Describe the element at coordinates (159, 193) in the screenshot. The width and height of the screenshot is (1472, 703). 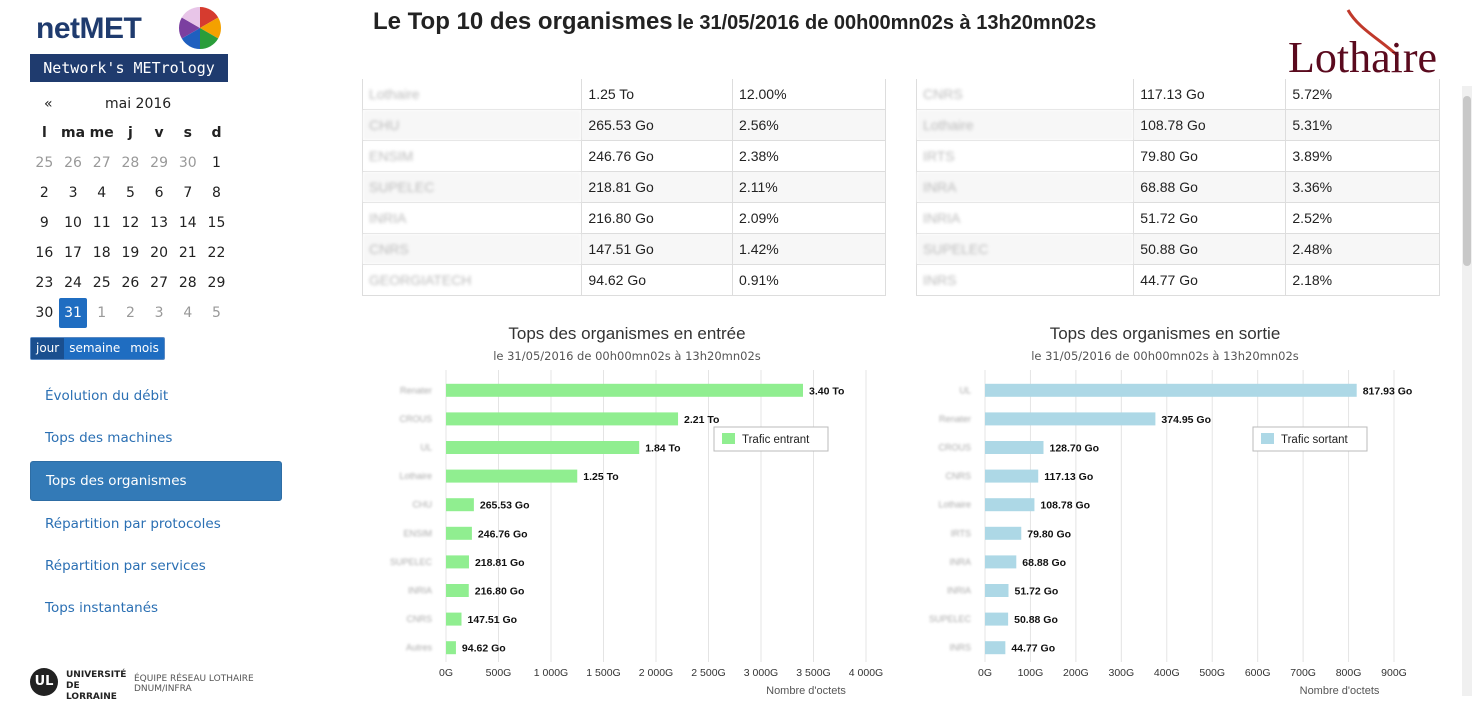
I see `calendar-day: 6` at that location.